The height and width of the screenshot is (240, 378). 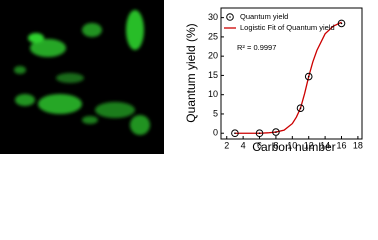 What do you see at coordinates (309, 145) in the screenshot?
I see `x-tick-label: 12` at bounding box center [309, 145].